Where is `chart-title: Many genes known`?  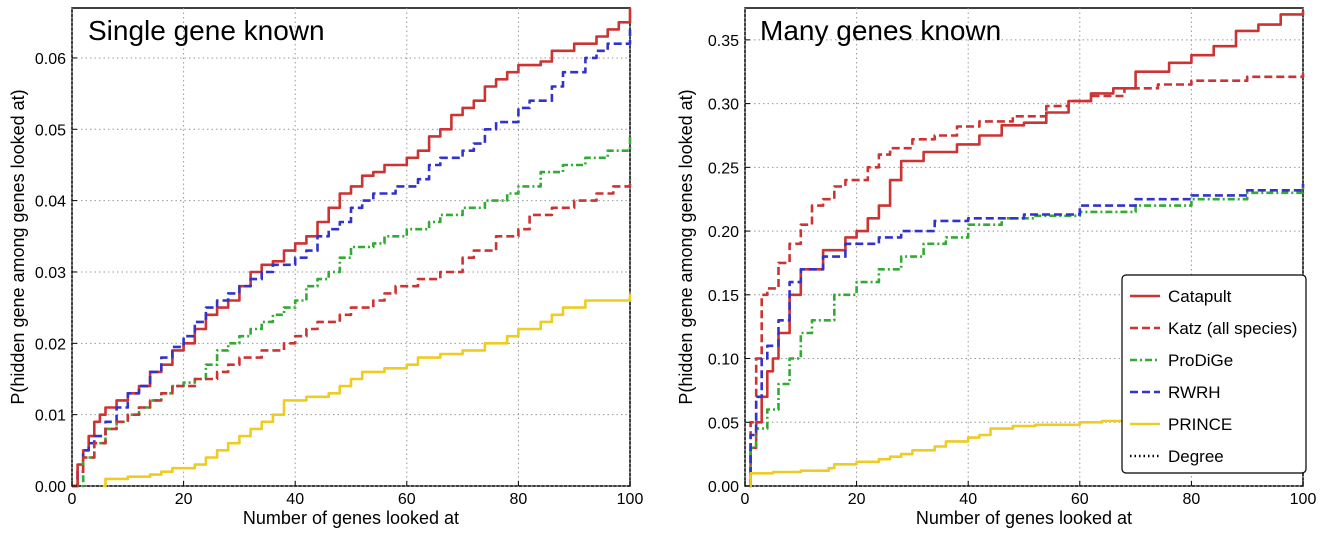
chart-title: Many genes known is located at coordinates (880, 30).